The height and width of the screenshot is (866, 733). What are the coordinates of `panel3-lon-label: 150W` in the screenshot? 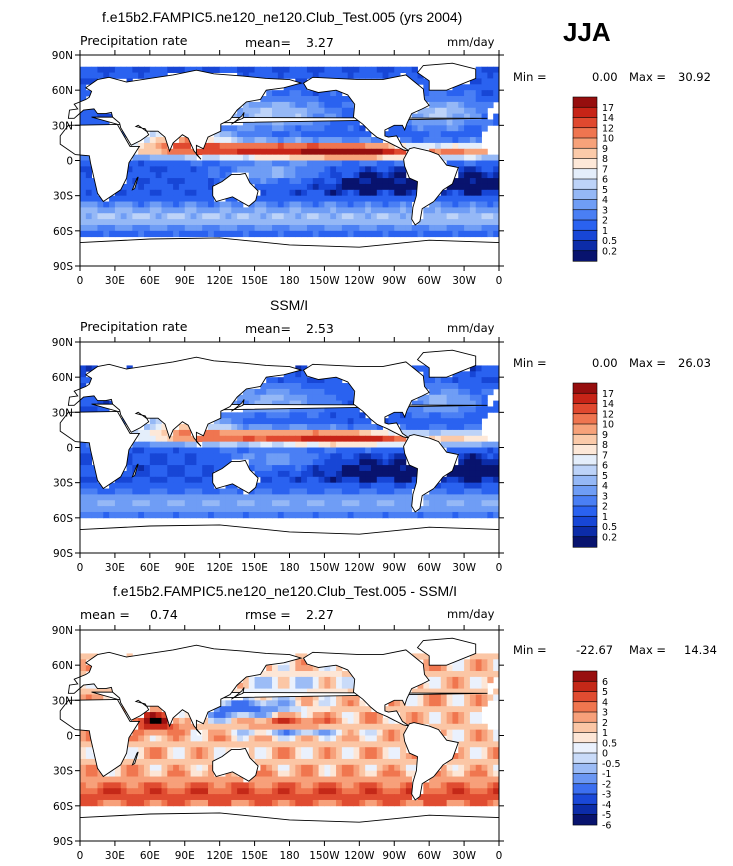 It's located at (324, 856).